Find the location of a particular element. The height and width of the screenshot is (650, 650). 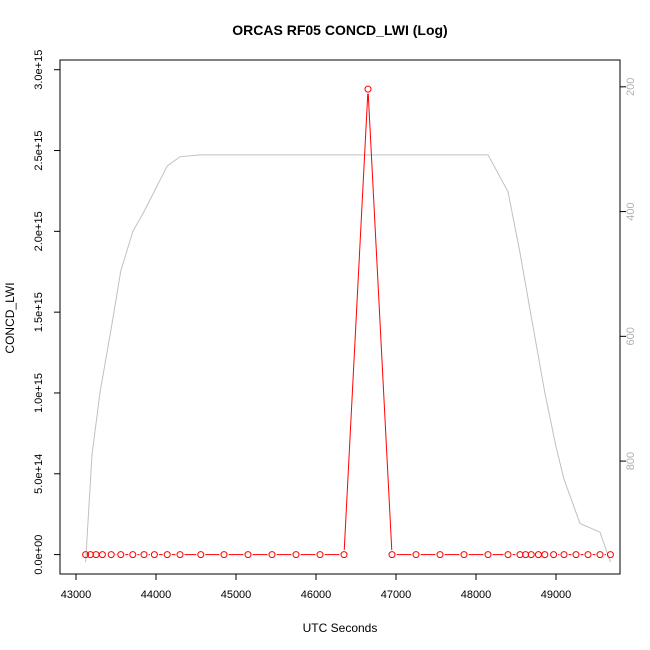

y2-tick-label: 600 is located at coordinates (631, 336).